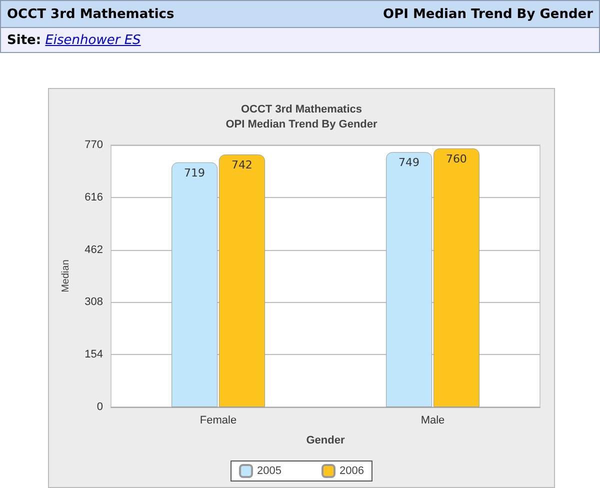  I want to click on y-tick-label: 154, so click(93, 354).